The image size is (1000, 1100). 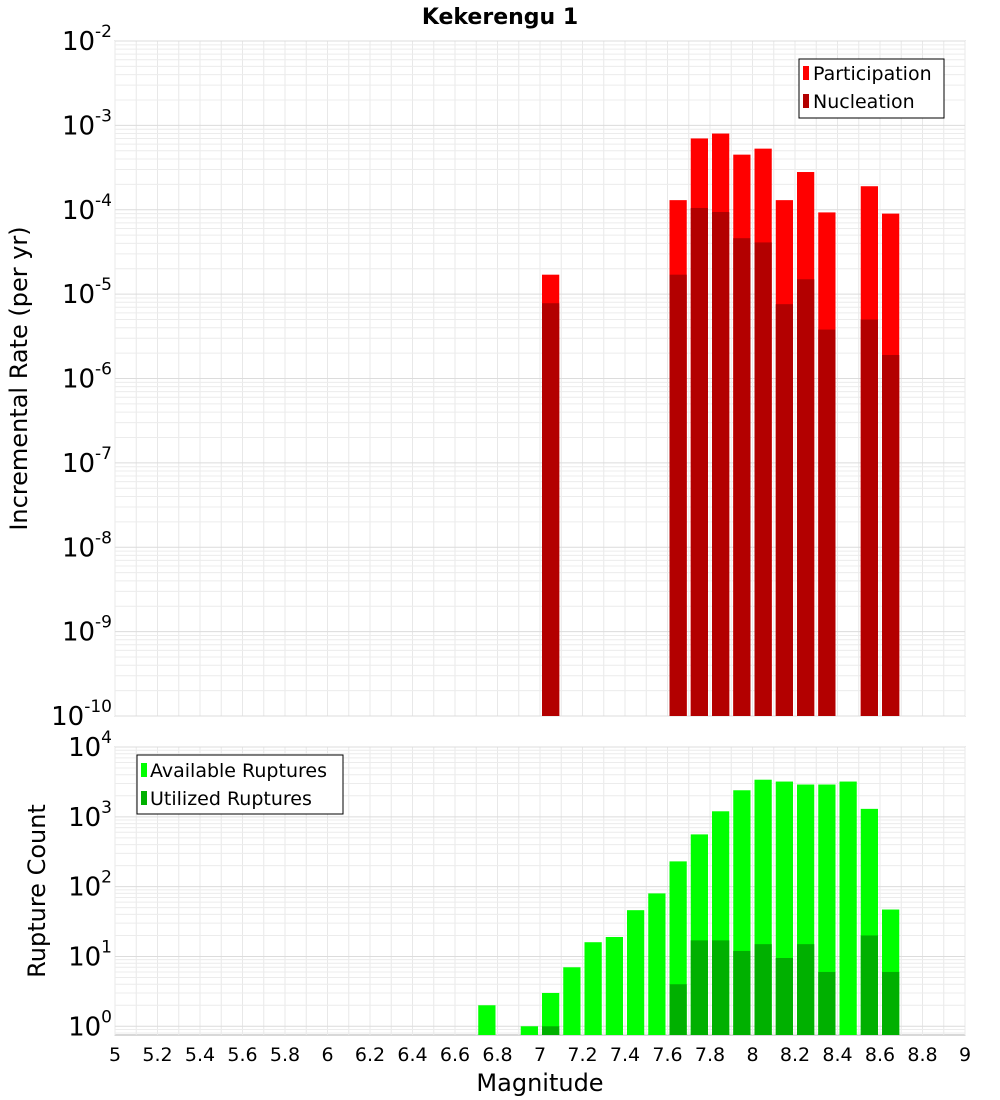 I want to click on y-tick-label: 10³, so click(x=90, y=815).